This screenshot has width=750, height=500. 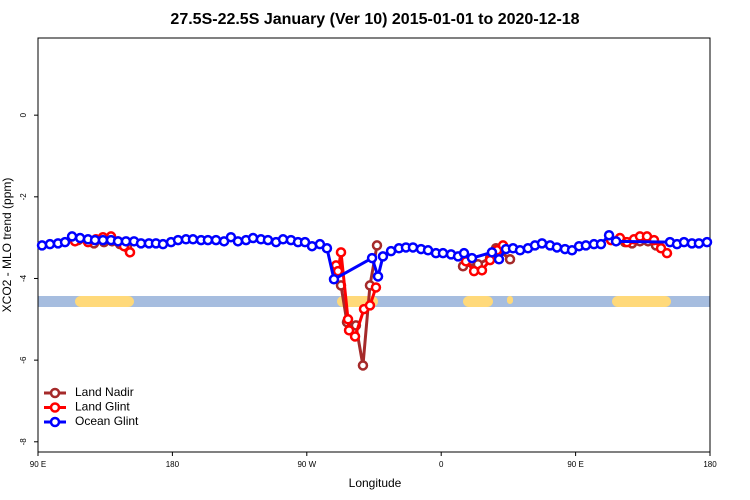 What do you see at coordinates (441, 464) in the screenshot?
I see `x-tick-label: 0` at bounding box center [441, 464].